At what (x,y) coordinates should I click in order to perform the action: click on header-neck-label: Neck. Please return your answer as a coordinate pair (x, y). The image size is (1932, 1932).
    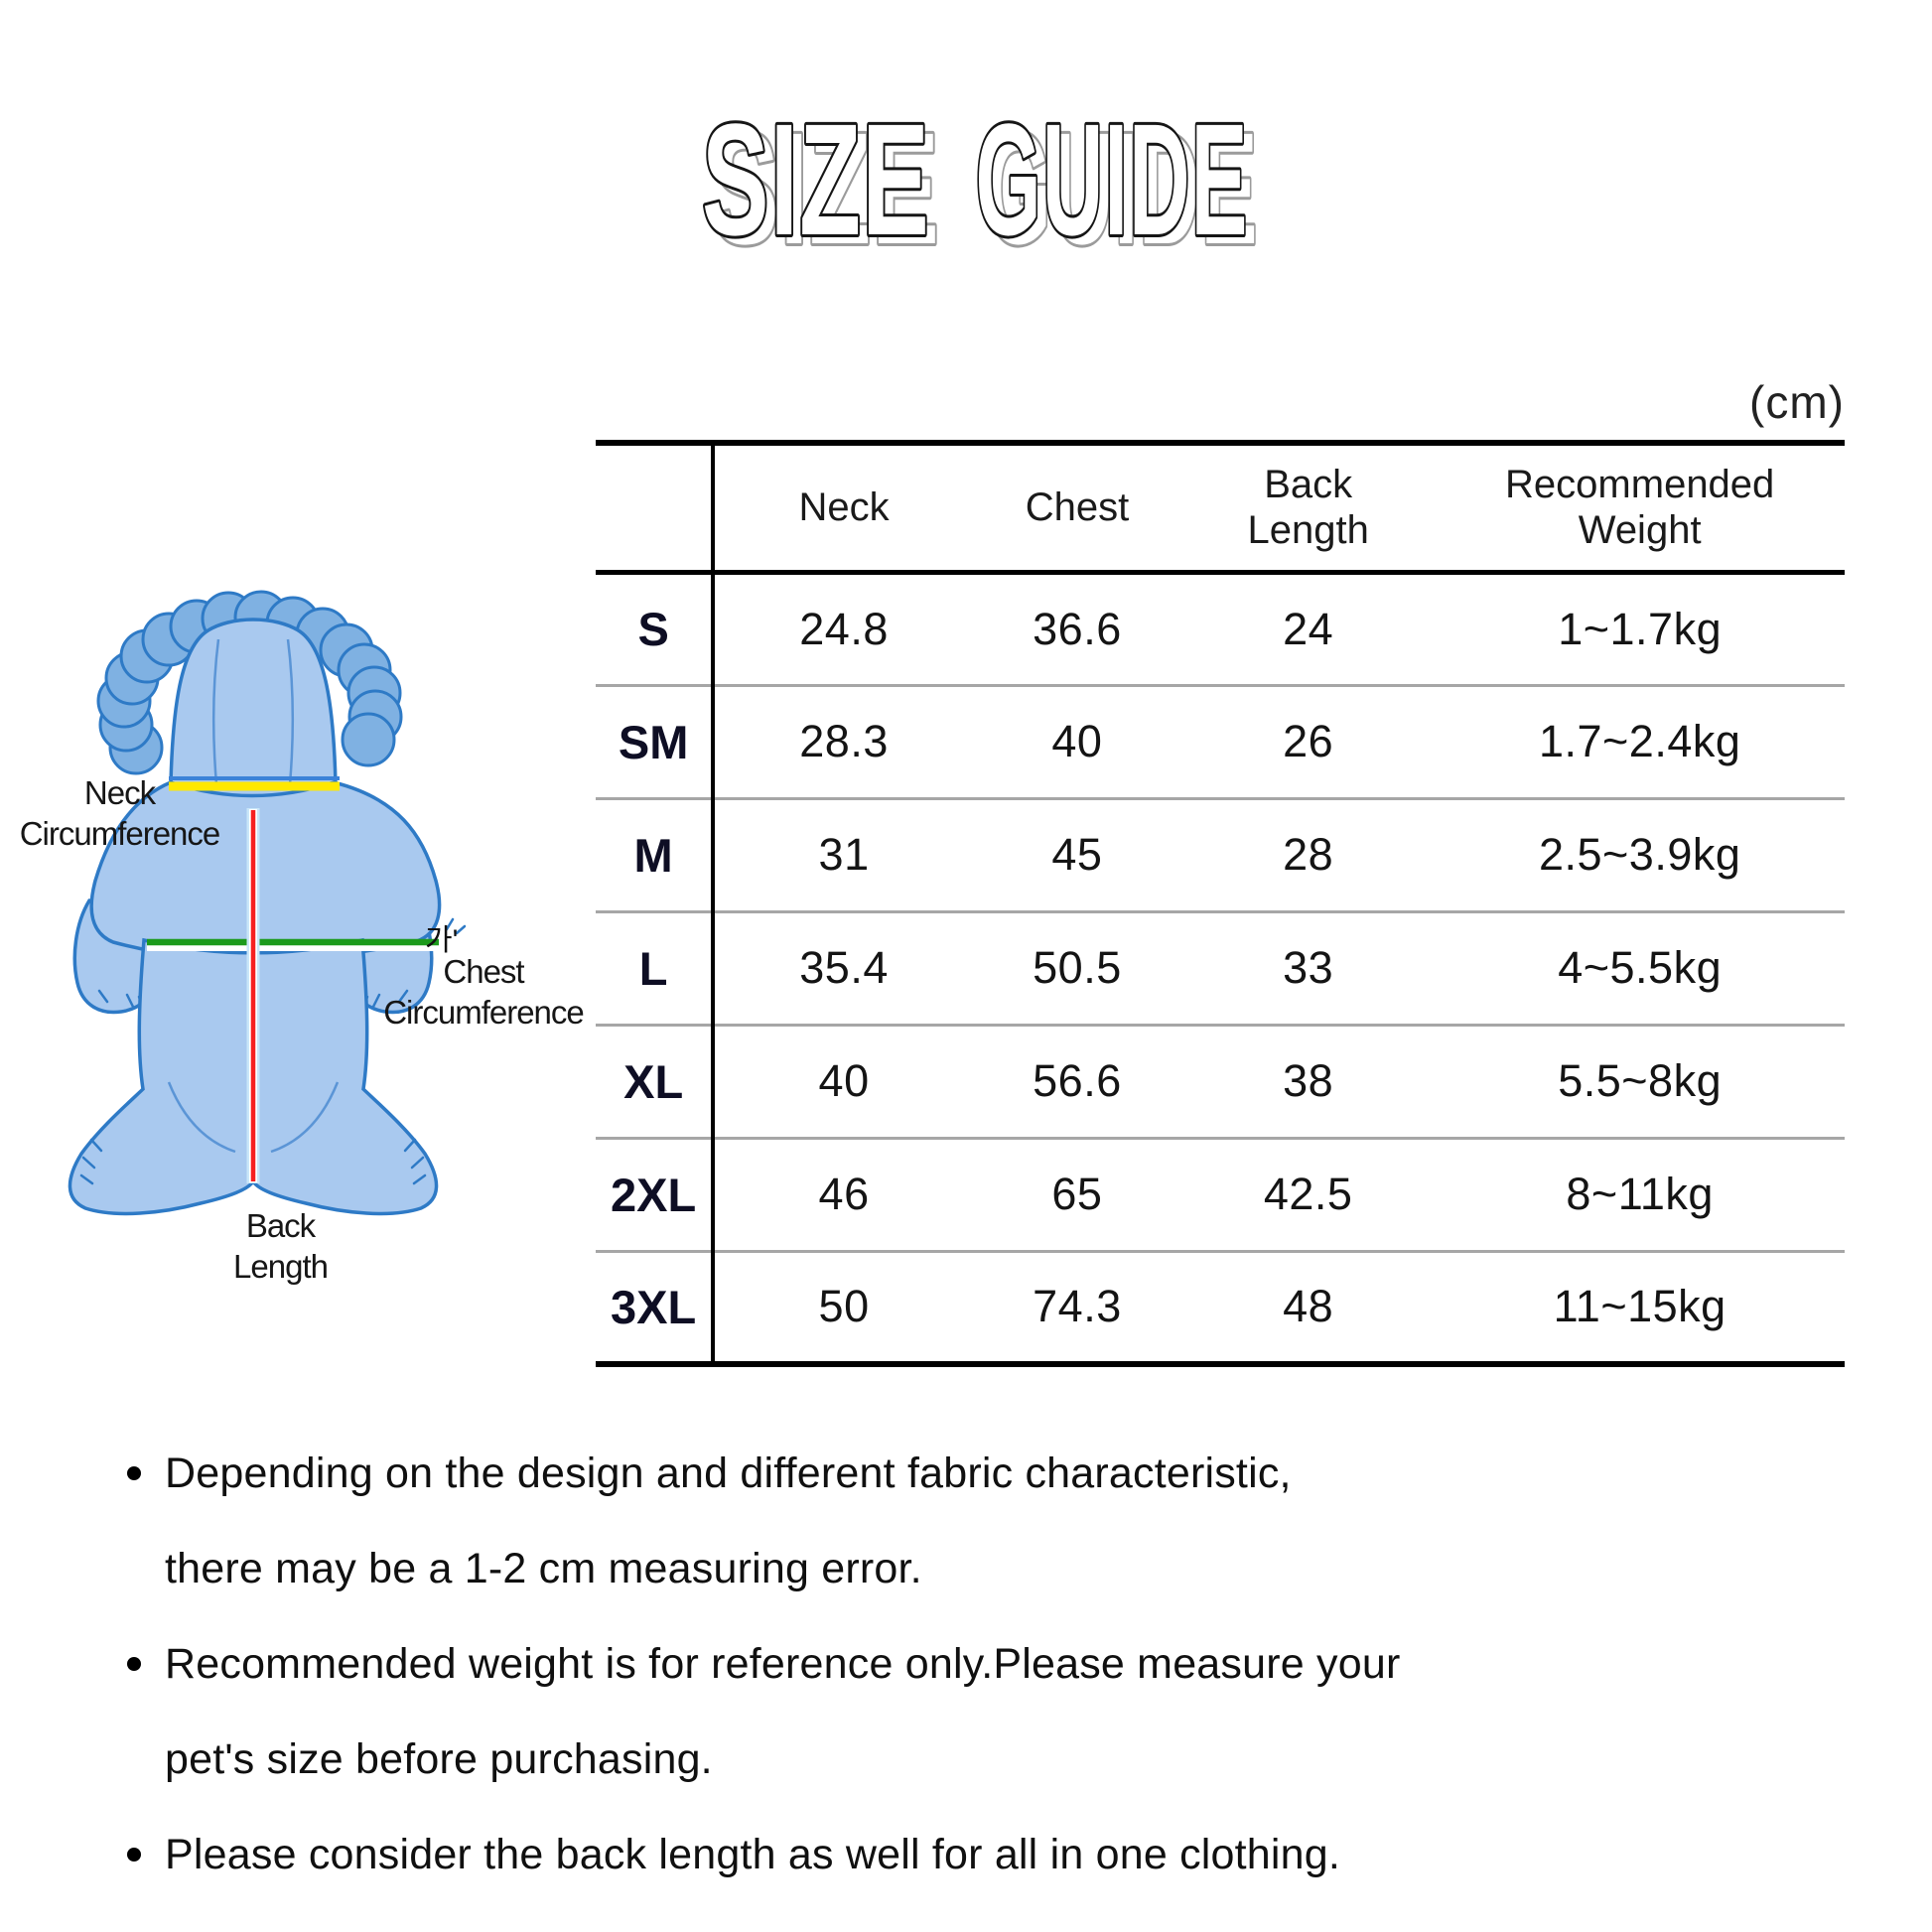
    Looking at the image, I should click on (844, 507).